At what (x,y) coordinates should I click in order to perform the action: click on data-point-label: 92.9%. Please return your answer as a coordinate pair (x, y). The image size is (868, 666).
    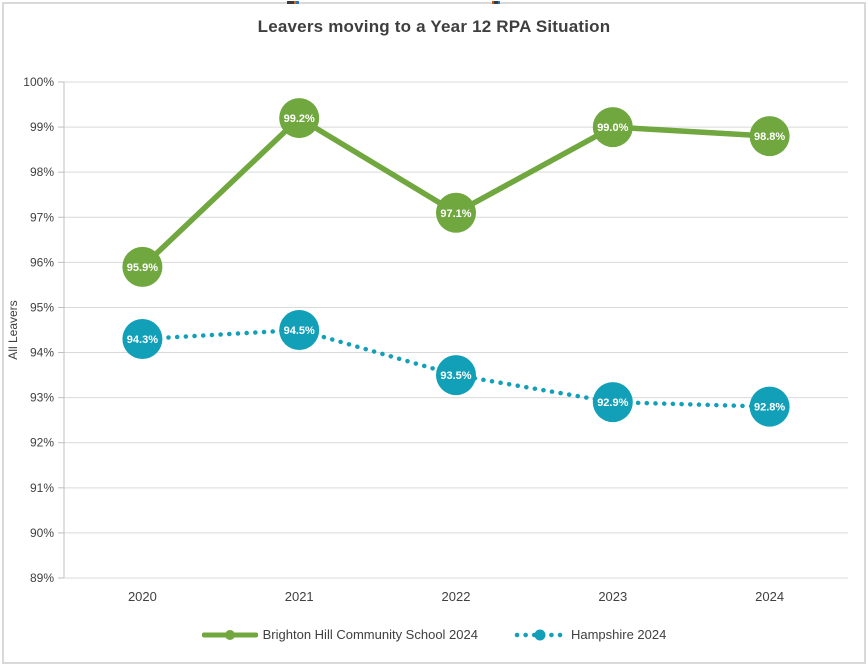
    Looking at the image, I should click on (612, 403).